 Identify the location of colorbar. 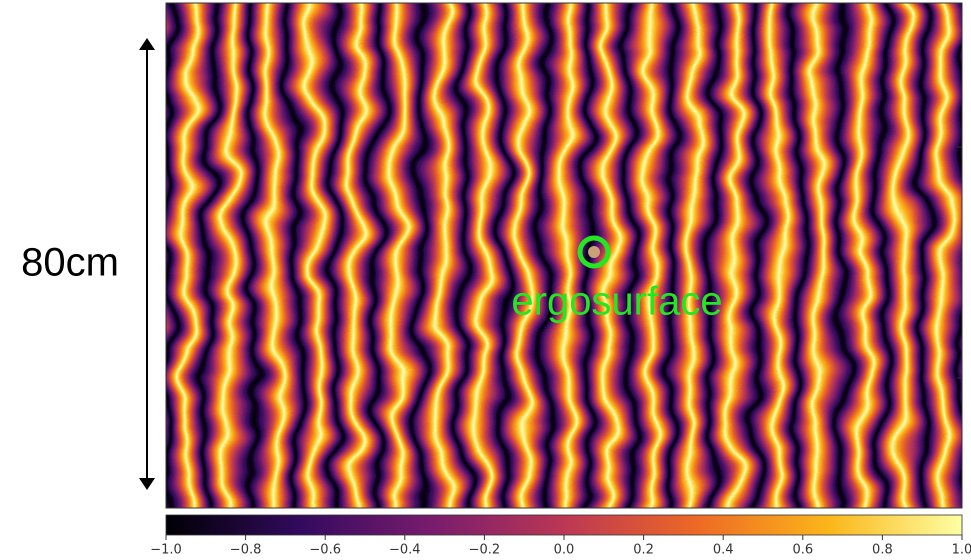
(564, 525).